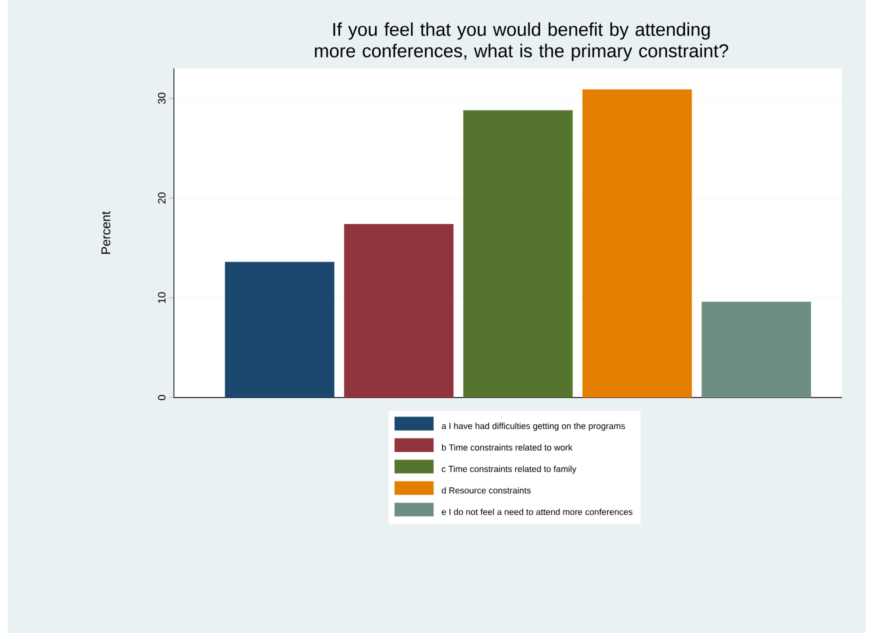  I want to click on legend-label: b Time constraints related to work, so click(507, 447).